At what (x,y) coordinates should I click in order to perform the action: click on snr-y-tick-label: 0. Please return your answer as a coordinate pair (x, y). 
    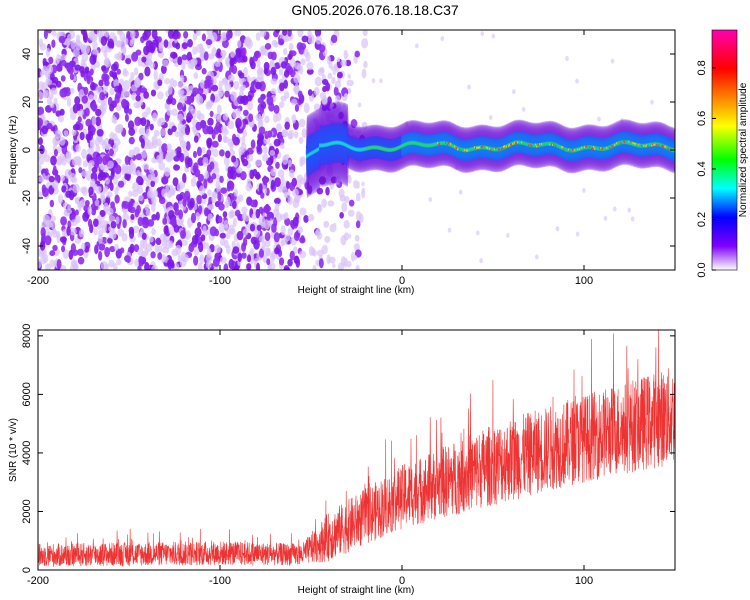
    Looking at the image, I should click on (27, 570).